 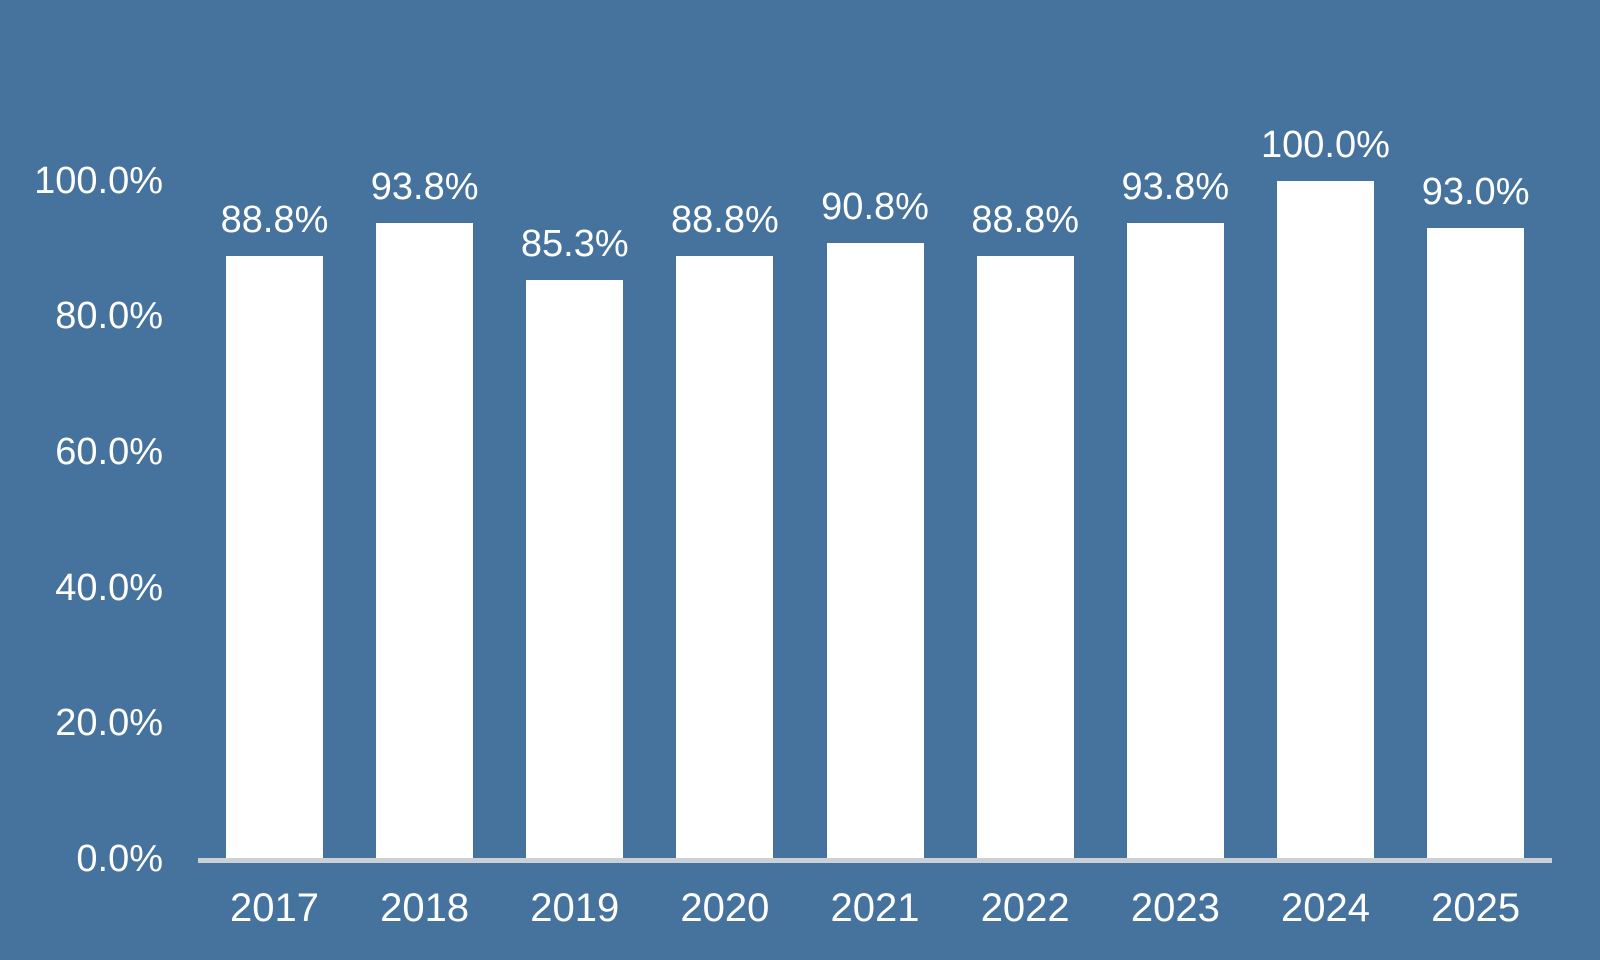 I want to click on x-axis-year-label: 2025, so click(x=1476, y=908).